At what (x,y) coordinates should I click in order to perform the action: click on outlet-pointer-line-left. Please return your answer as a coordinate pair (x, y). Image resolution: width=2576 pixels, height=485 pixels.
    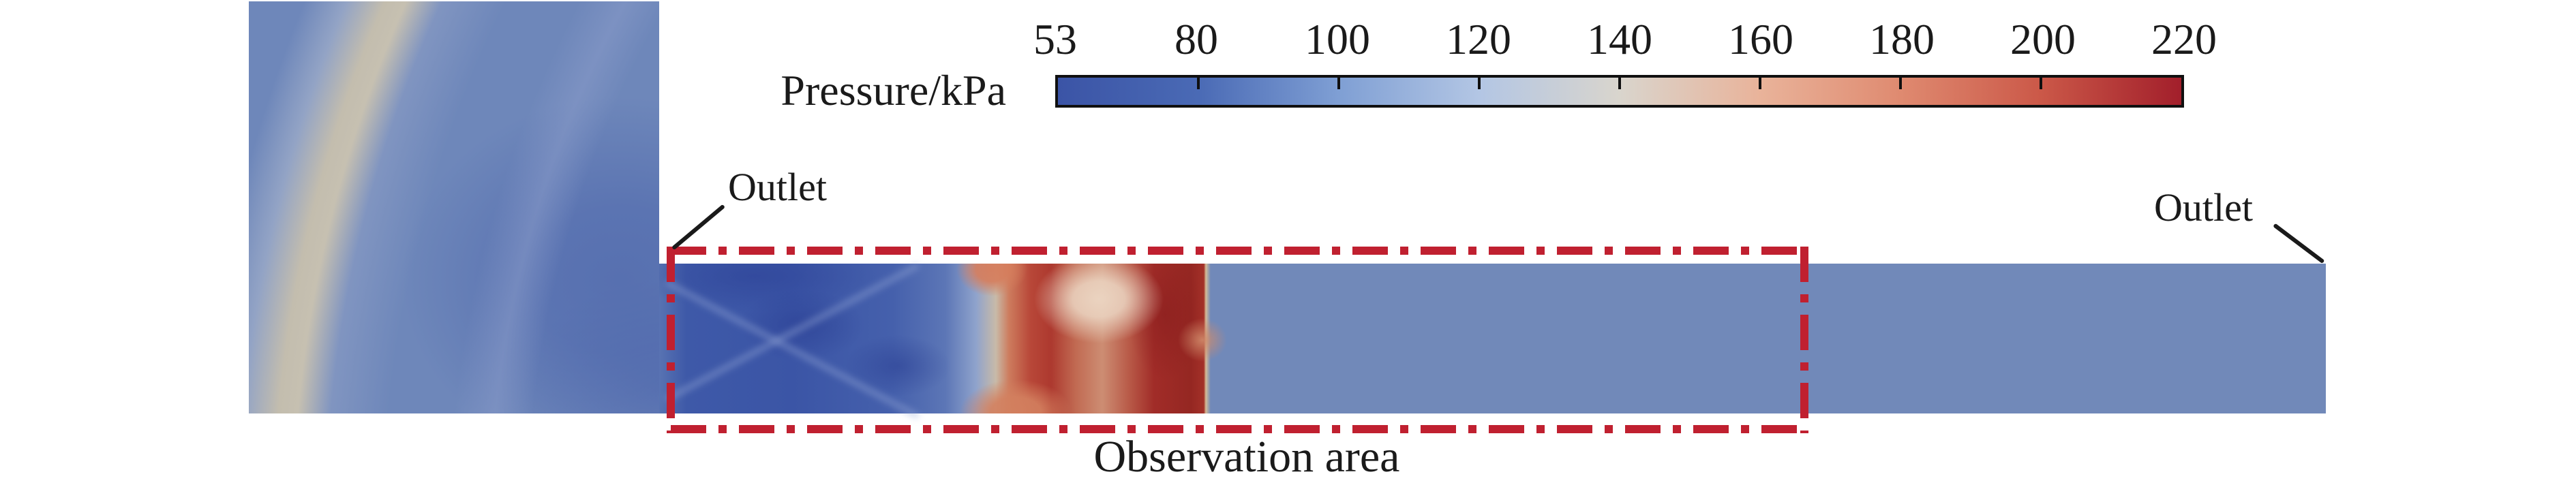
    Looking at the image, I should click on (698, 227).